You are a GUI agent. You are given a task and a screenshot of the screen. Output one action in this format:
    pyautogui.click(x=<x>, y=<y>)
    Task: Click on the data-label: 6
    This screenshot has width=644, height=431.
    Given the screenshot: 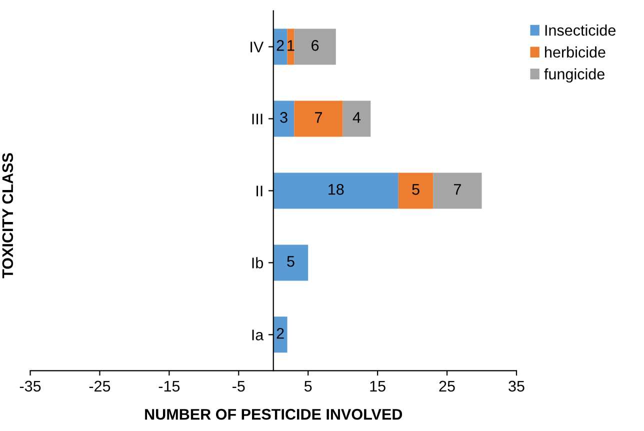 What is the action you would take?
    pyautogui.click(x=315, y=45)
    